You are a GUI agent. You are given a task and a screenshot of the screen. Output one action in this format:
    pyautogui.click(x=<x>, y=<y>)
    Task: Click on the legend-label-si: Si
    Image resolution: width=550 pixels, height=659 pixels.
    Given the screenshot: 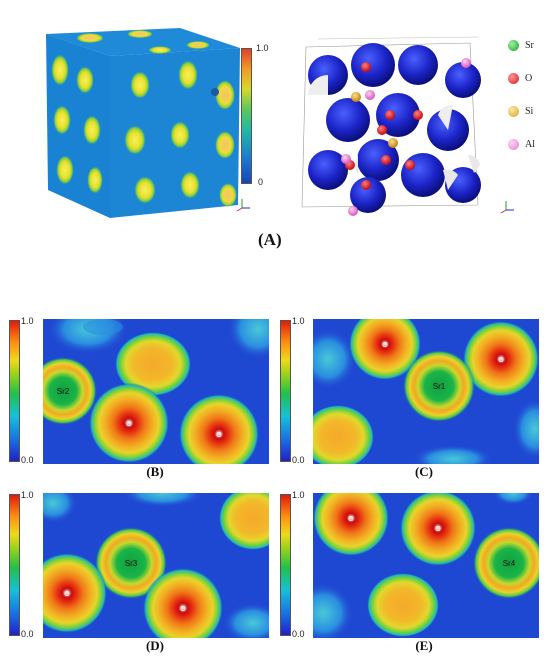 What is the action you would take?
    pyautogui.click(x=529, y=111)
    